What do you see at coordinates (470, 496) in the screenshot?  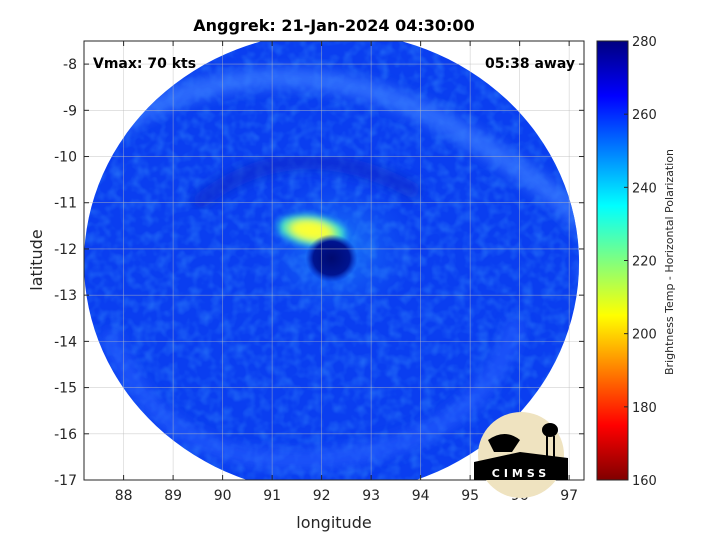 I see `x-tick-label: 95` at bounding box center [470, 496].